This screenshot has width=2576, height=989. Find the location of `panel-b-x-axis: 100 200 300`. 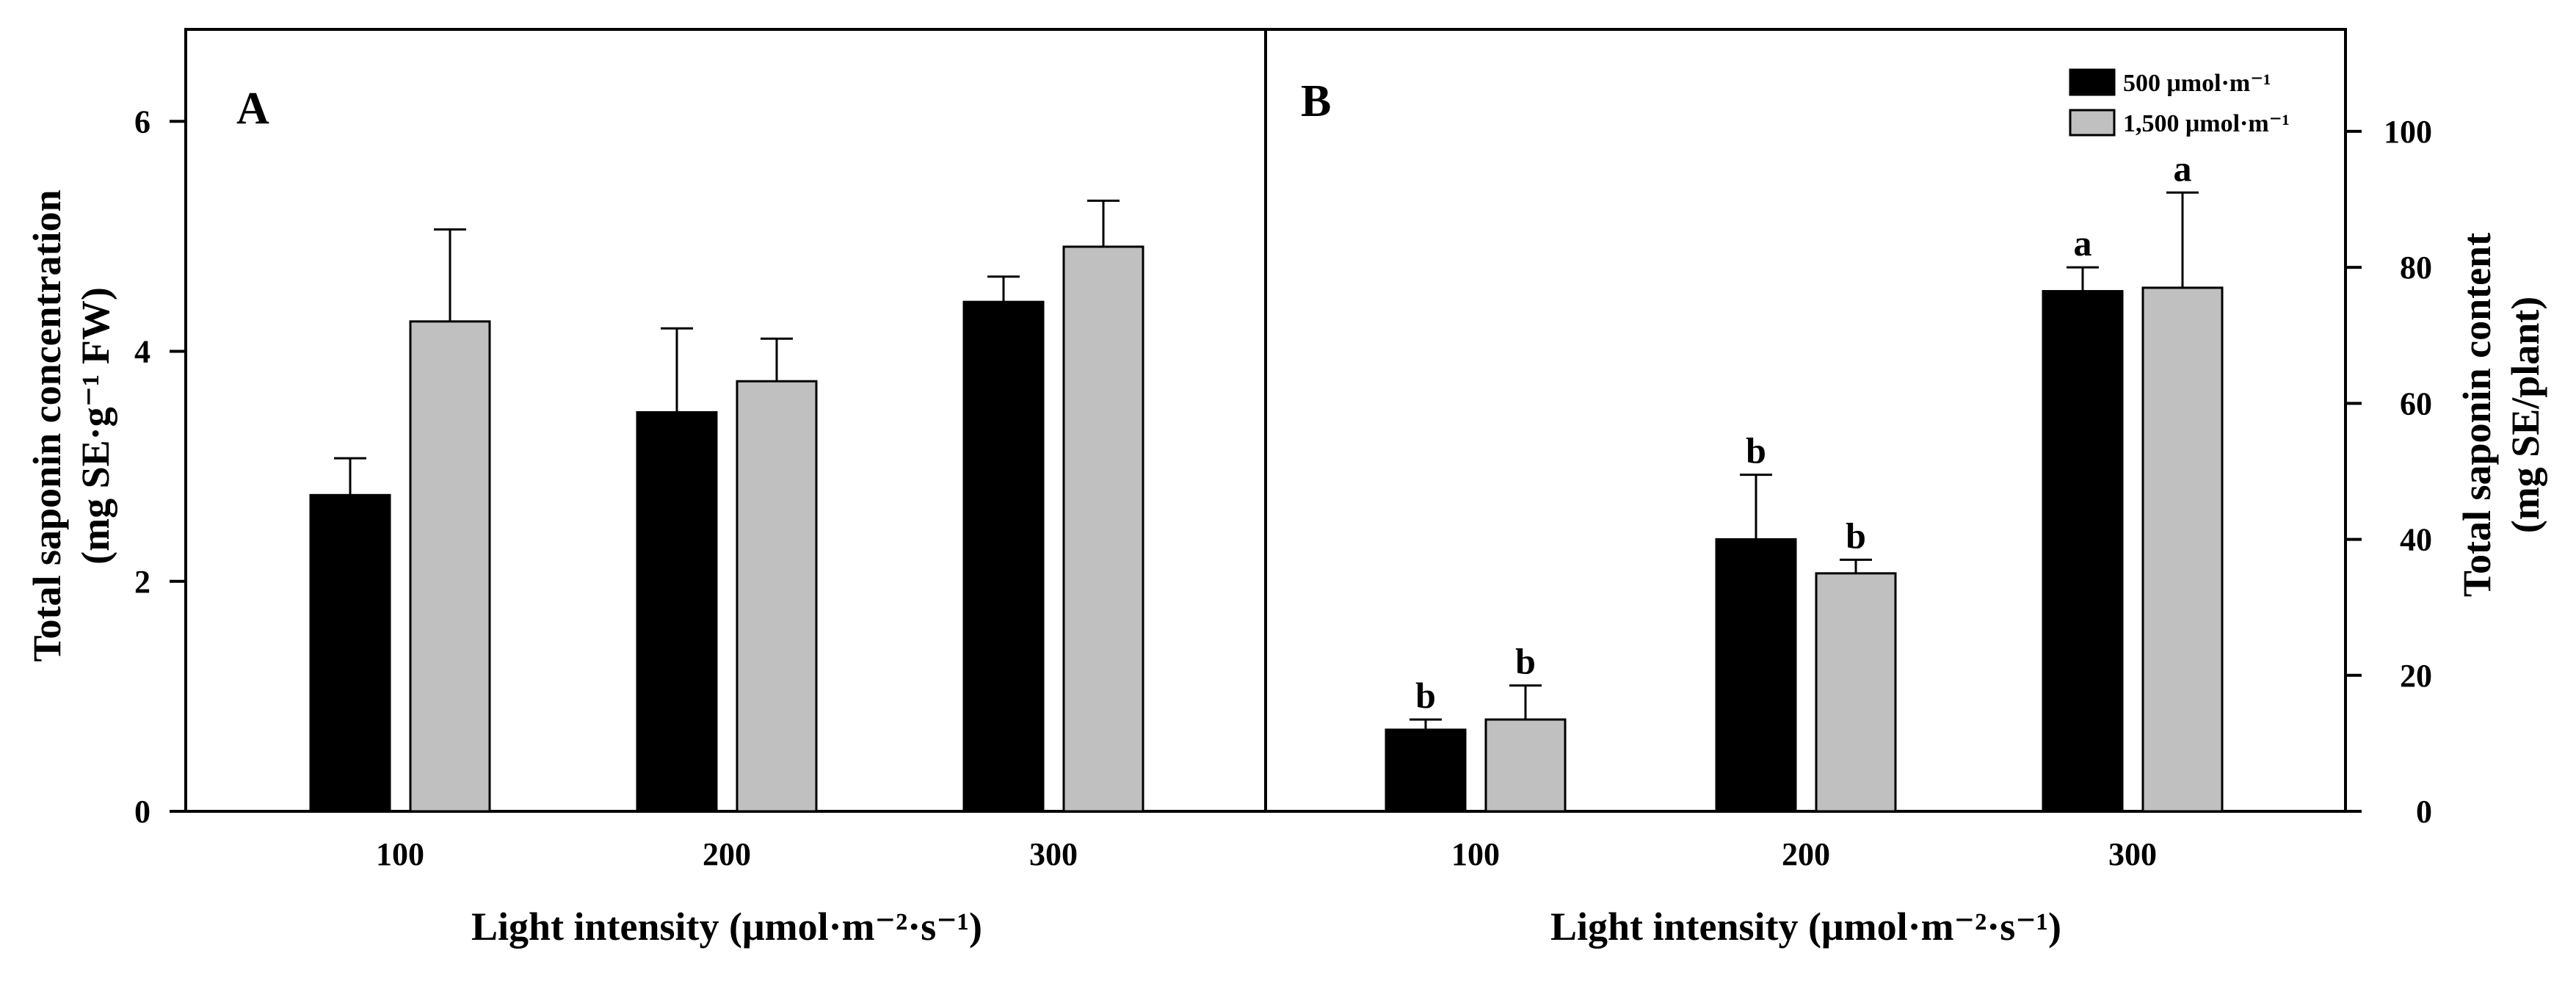

panel-b-x-axis: 100 200 300 is located at coordinates (1804, 854).